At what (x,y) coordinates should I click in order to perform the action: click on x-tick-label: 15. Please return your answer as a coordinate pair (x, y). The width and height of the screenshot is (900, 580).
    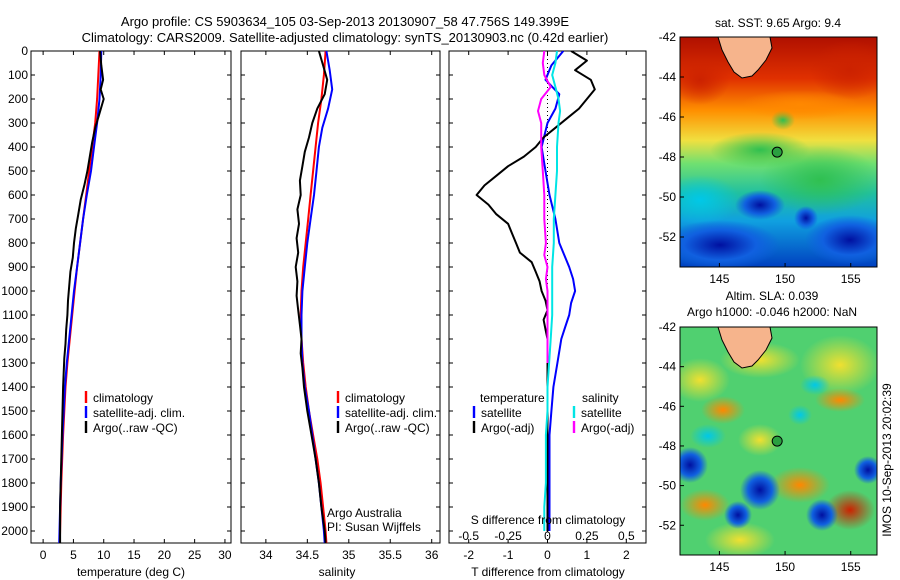
    Looking at the image, I should click on (134, 555).